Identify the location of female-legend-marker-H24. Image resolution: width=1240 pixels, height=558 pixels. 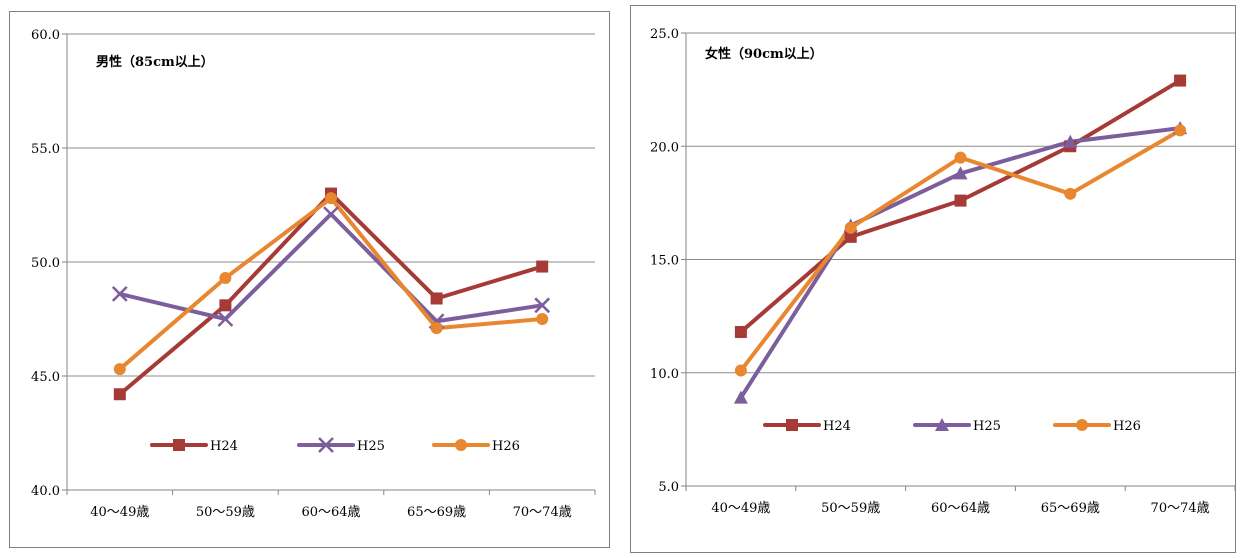
(792, 425).